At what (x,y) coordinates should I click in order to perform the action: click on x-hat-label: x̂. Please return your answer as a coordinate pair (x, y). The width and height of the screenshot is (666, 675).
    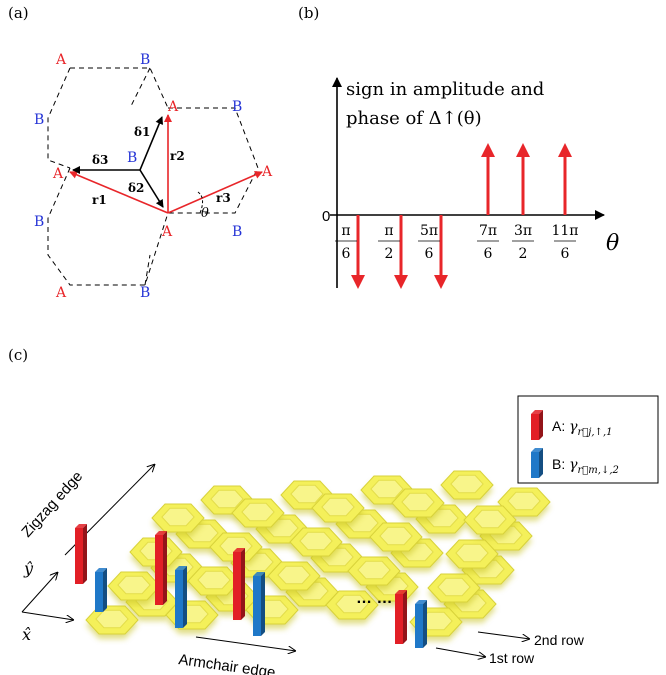
    Looking at the image, I should click on (26, 634).